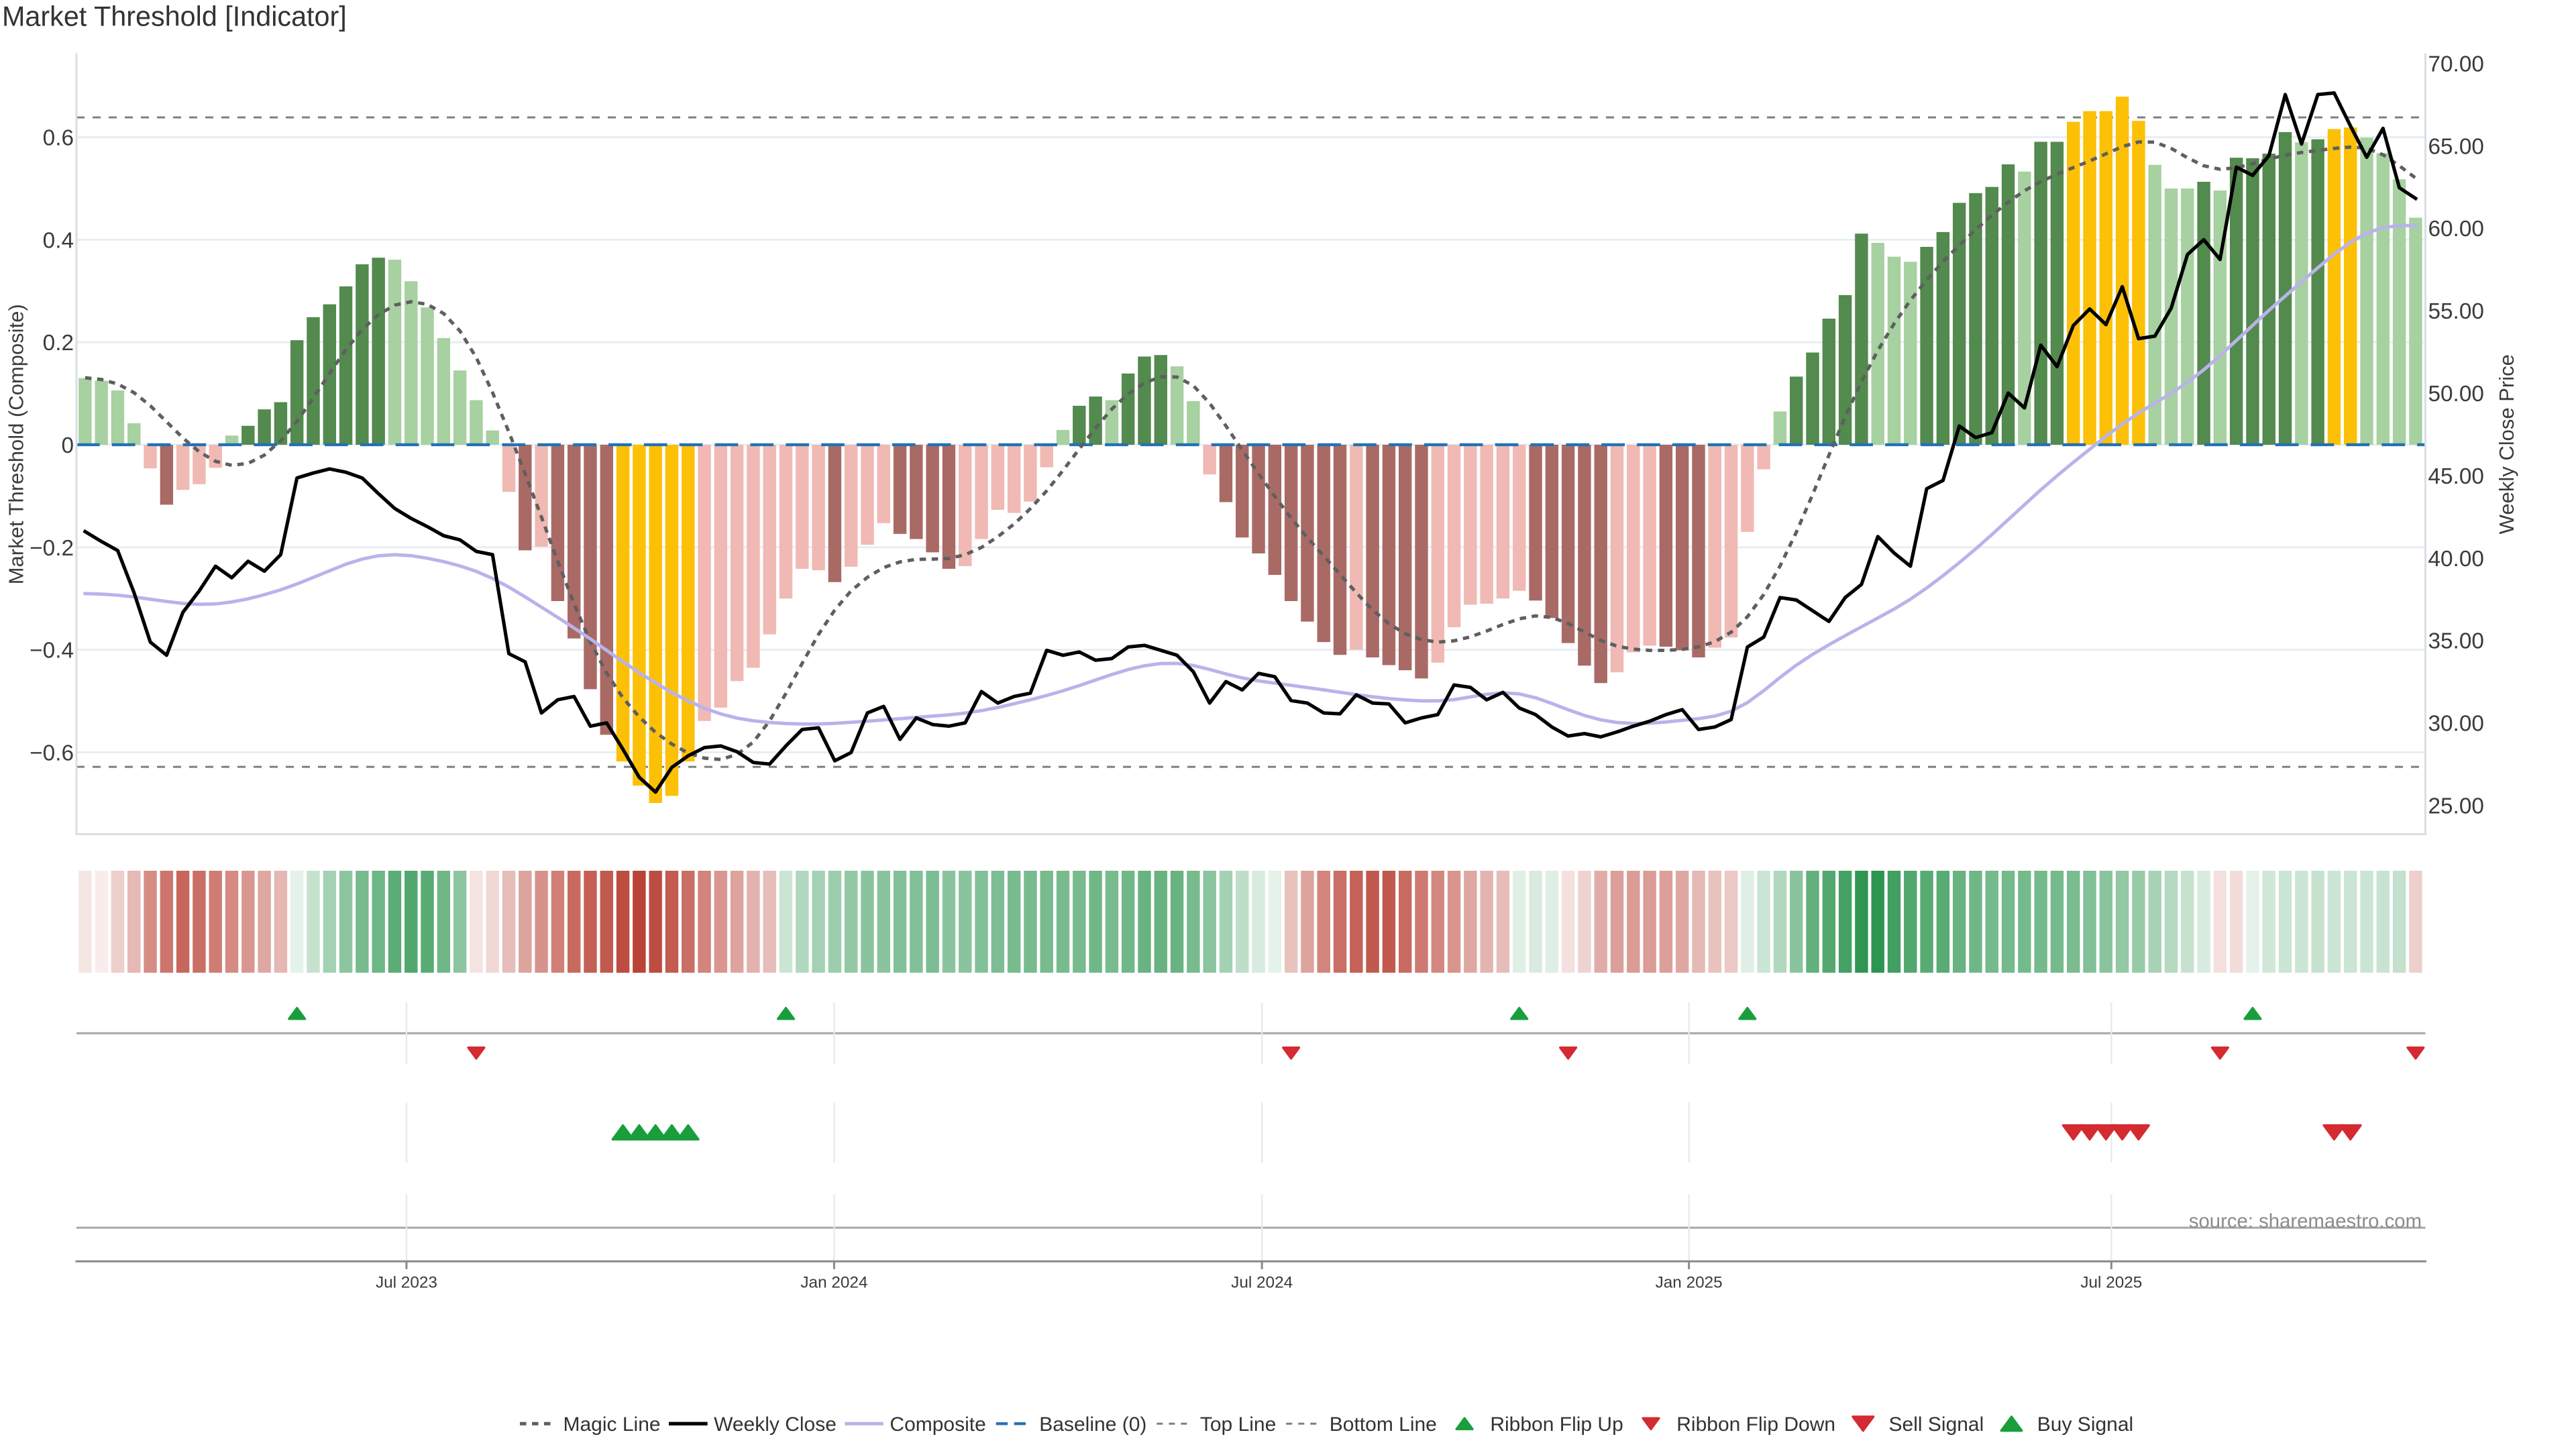 The width and height of the screenshot is (2576, 1449). What do you see at coordinates (1755, 1424) in the screenshot?
I see `svg-text: Ribbon Flip Down` at bounding box center [1755, 1424].